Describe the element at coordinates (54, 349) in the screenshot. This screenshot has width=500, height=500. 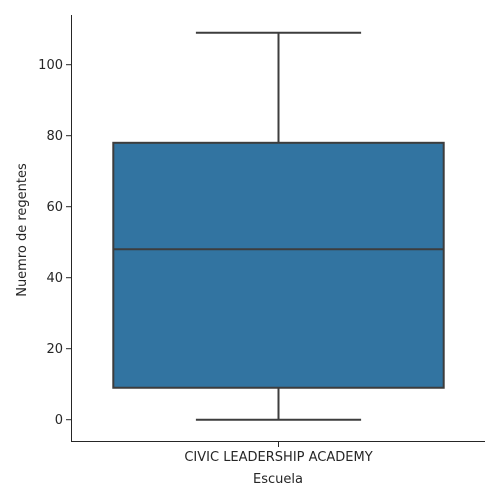
I see `y-tick-label: 20` at that location.